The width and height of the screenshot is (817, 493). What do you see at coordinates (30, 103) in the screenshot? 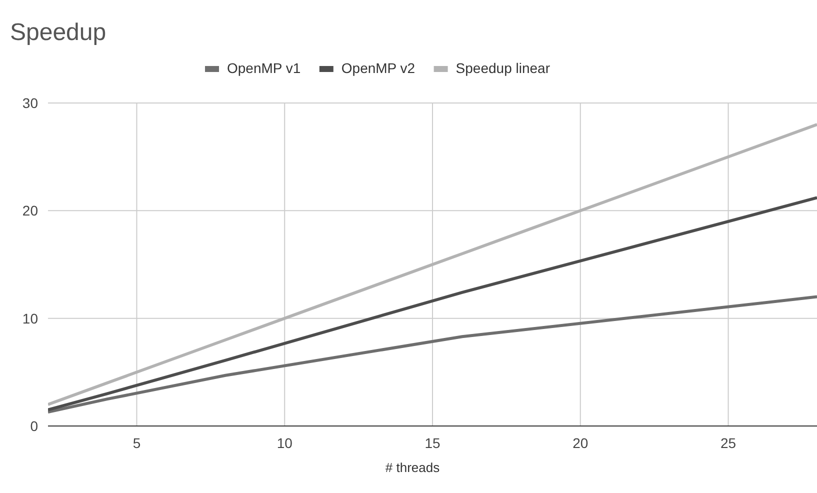
I see `y-tick-label: 30` at bounding box center [30, 103].